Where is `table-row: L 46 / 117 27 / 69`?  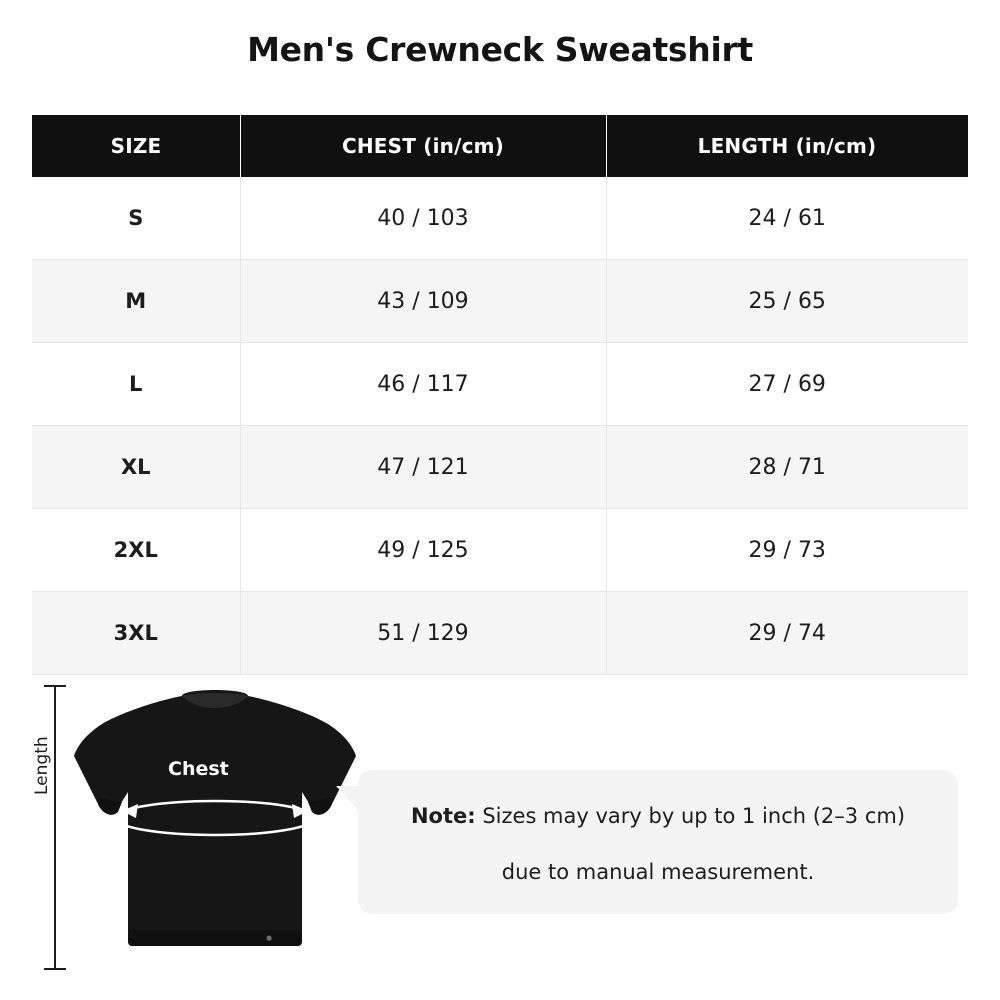 table-row: L 46 / 117 27 / 69 is located at coordinates (500, 384).